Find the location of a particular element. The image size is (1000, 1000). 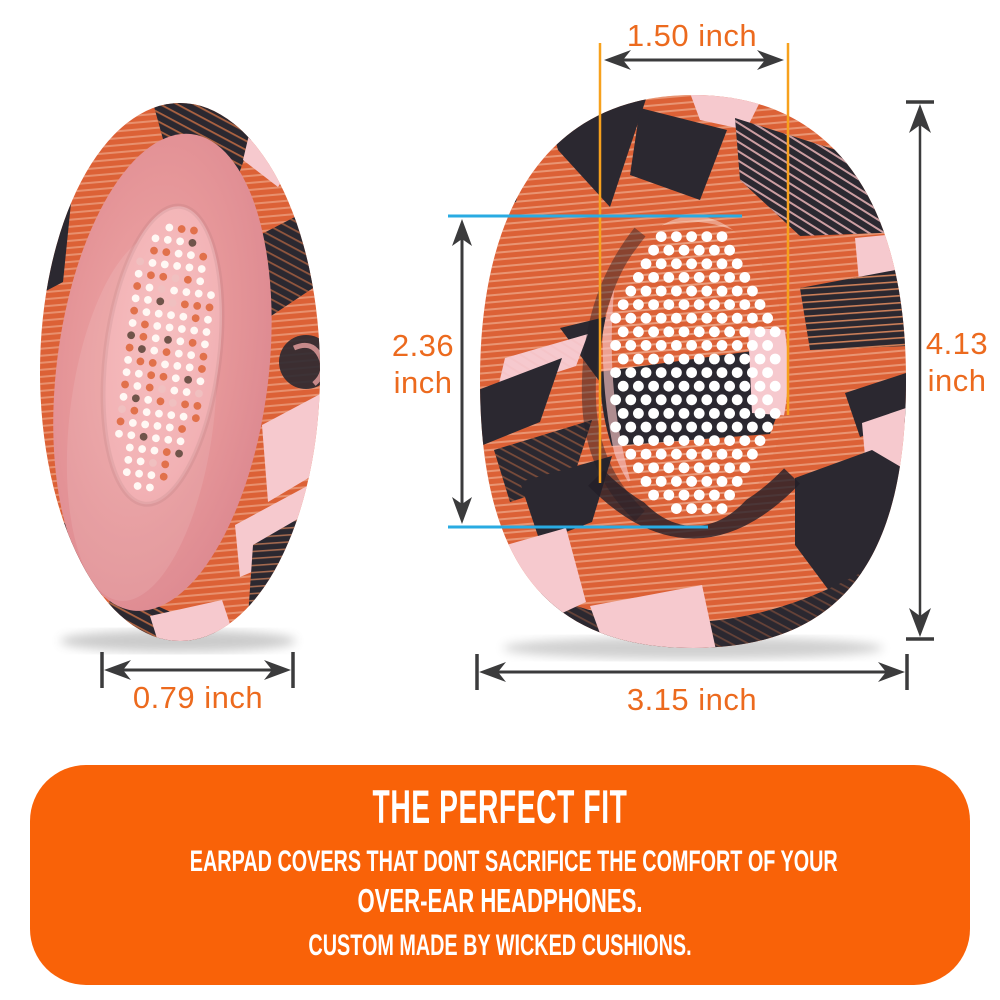

dim-pad-width-arrow is located at coordinates (692, 672).